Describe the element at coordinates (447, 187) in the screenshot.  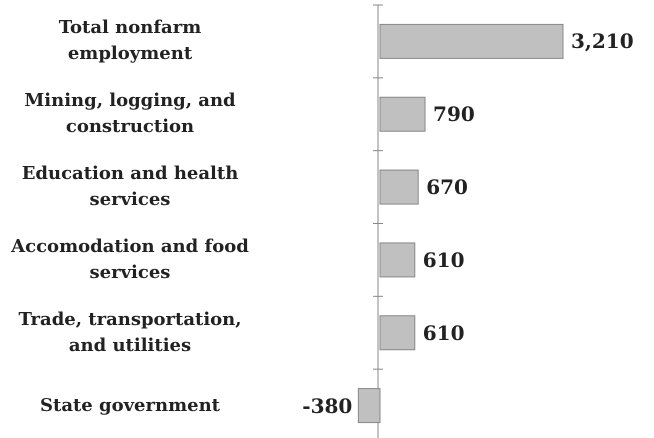
I see `value-label: 670` at that location.